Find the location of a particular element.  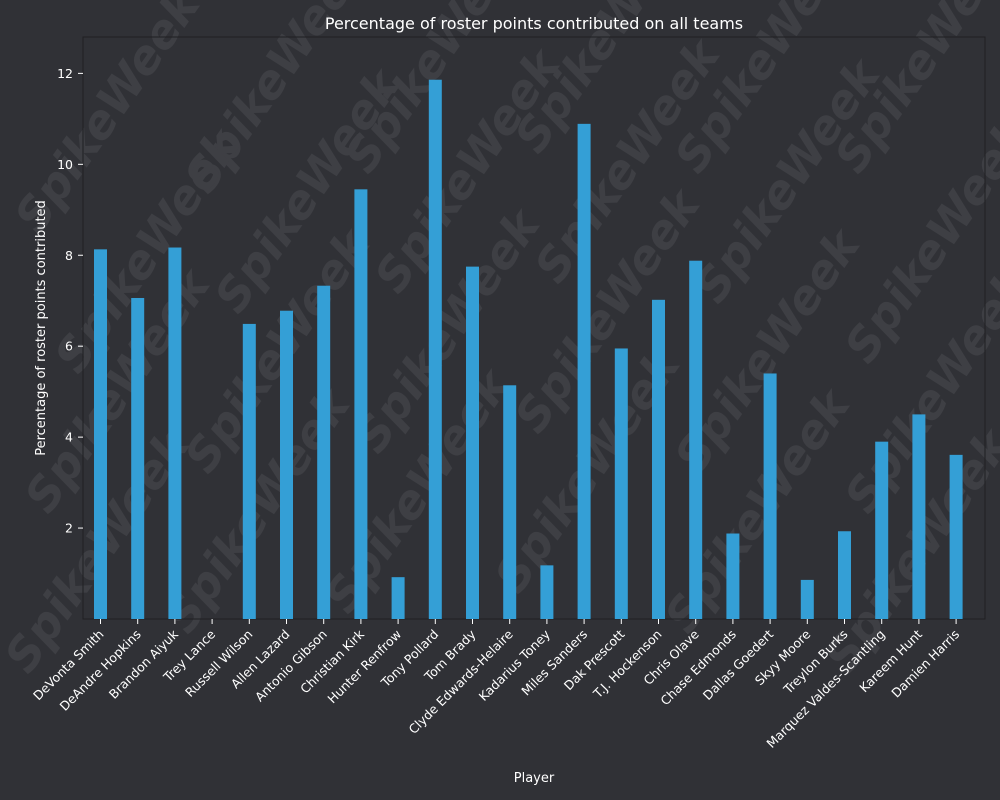

y-axis: 2 4 6 8 10 12 is located at coordinates (70, 301).